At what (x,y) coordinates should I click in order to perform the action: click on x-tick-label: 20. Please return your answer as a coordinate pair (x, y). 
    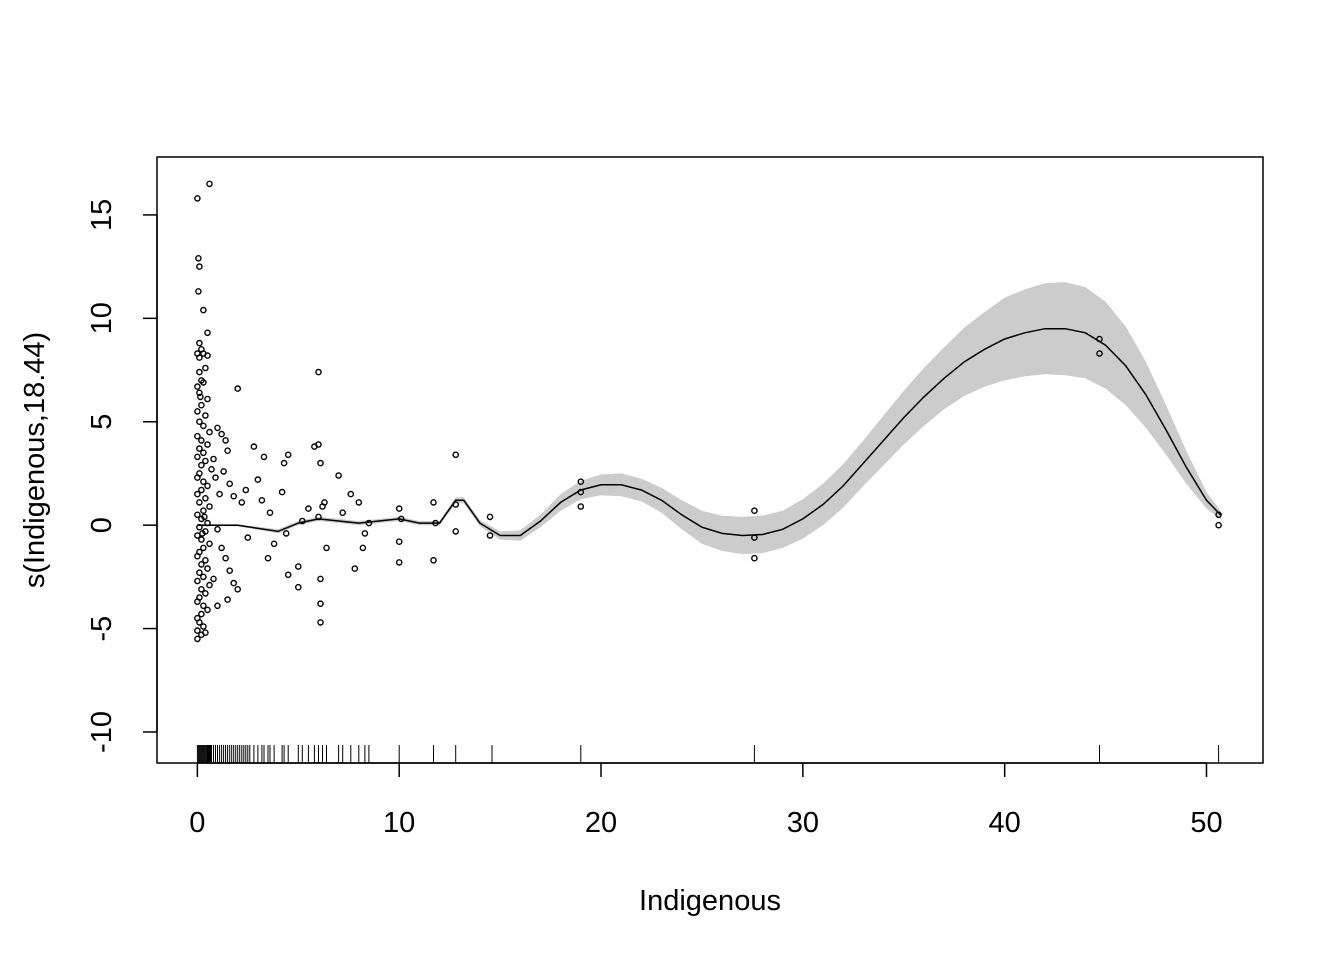
    Looking at the image, I should click on (601, 823).